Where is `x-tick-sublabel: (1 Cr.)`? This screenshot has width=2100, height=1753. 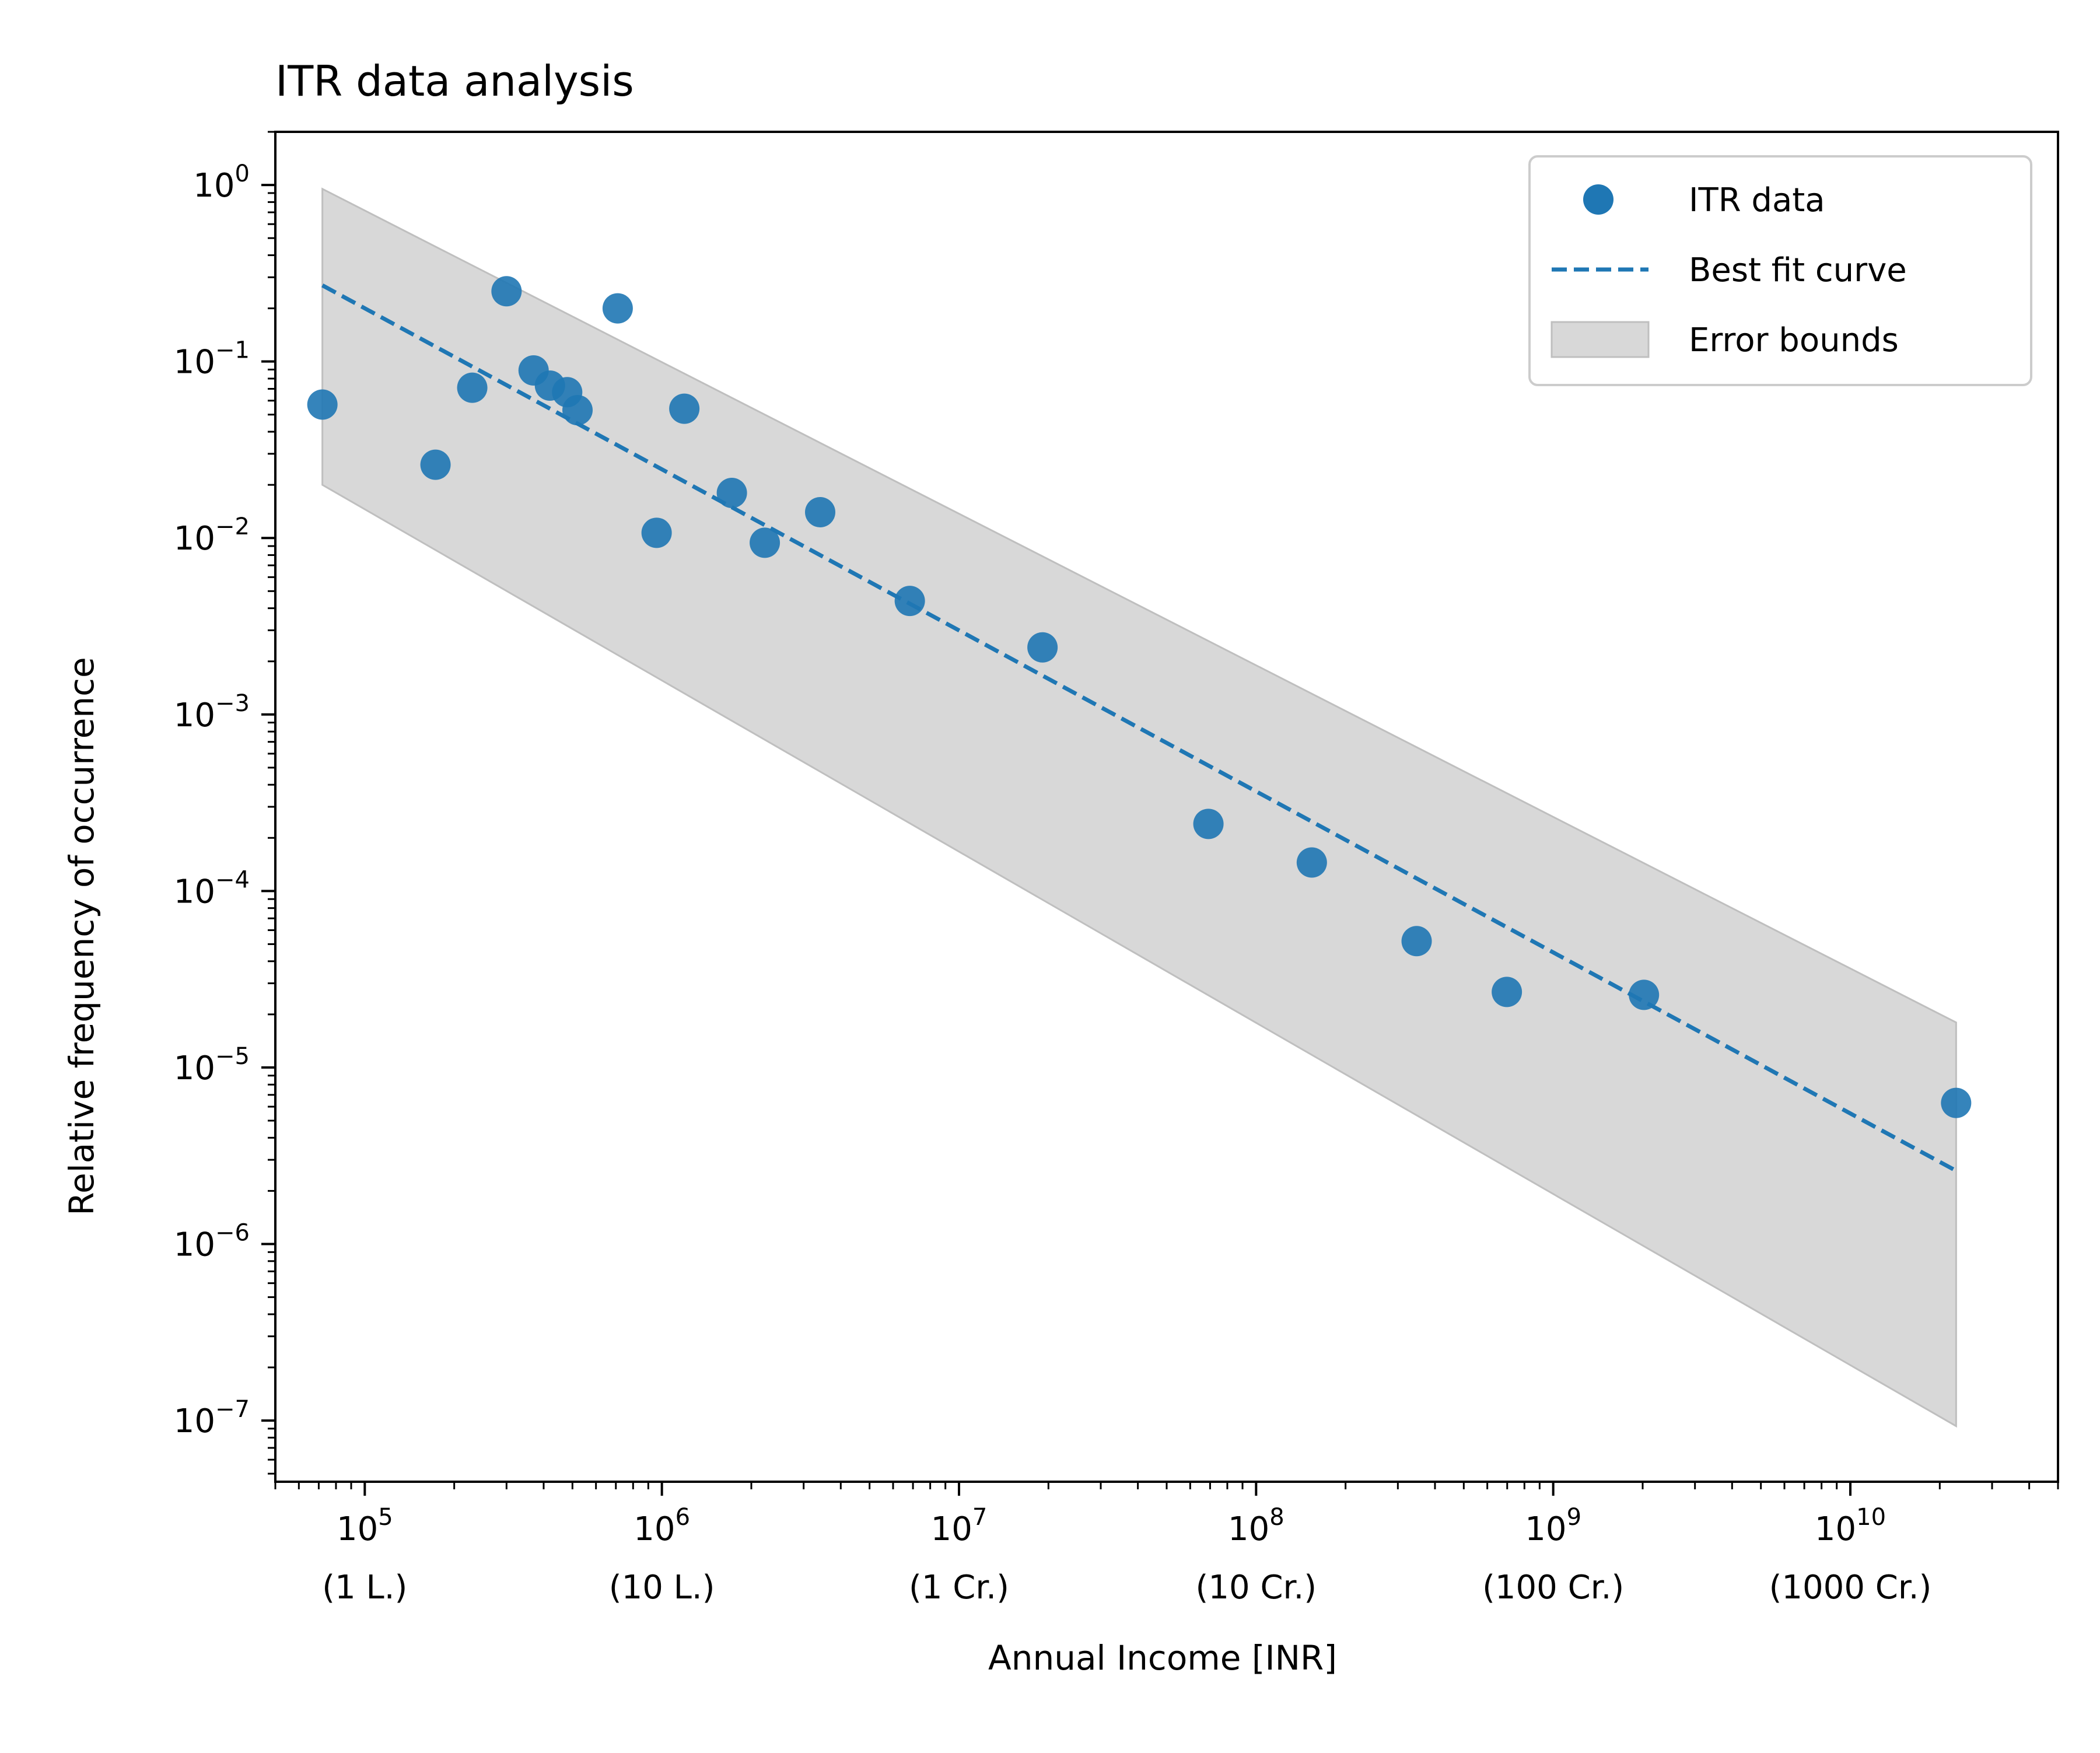
x-tick-sublabel: (1 Cr.) is located at coordinates (959, 1588).